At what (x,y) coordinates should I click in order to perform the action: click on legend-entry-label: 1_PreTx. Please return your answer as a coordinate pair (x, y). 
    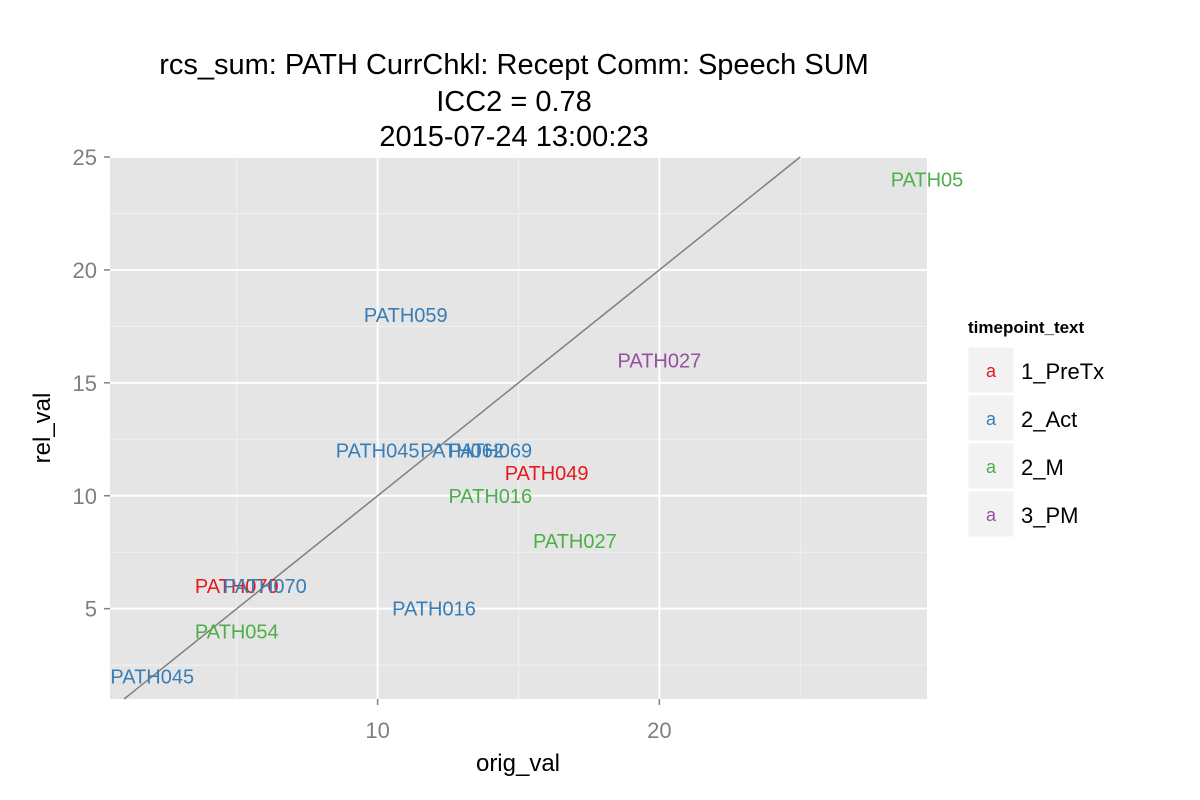
    Looking at the image, I should click on (1062, 371).